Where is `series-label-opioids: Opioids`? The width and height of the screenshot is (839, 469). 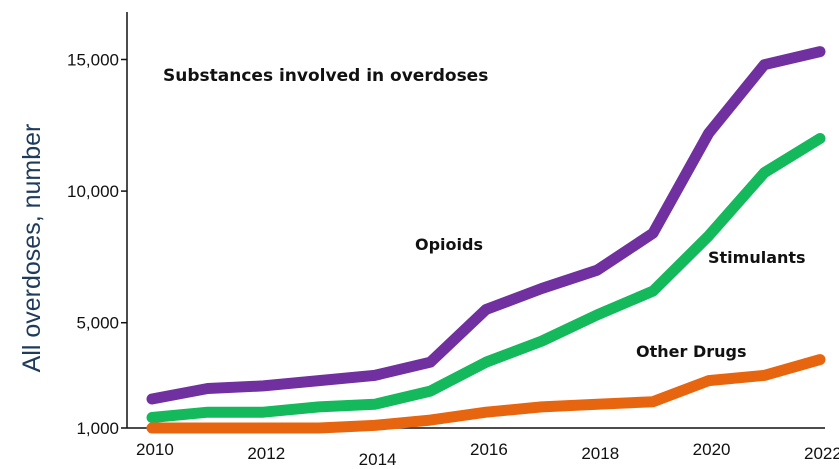
series-label-opioids: Opioids is located at coordinates (449, 244).